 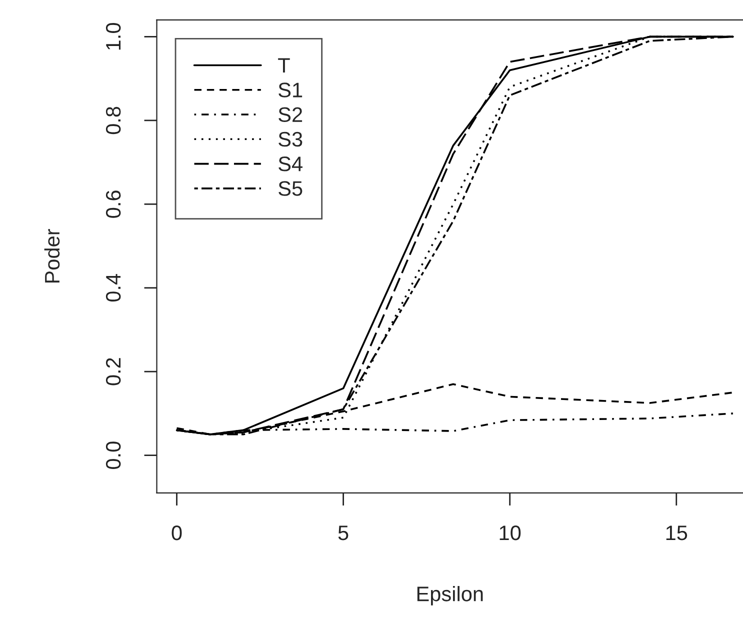 What do you see at coordinates (113, 455) in the screenshot?
I see `y-tick-label: 0.0` at bounding box center [113, 455].